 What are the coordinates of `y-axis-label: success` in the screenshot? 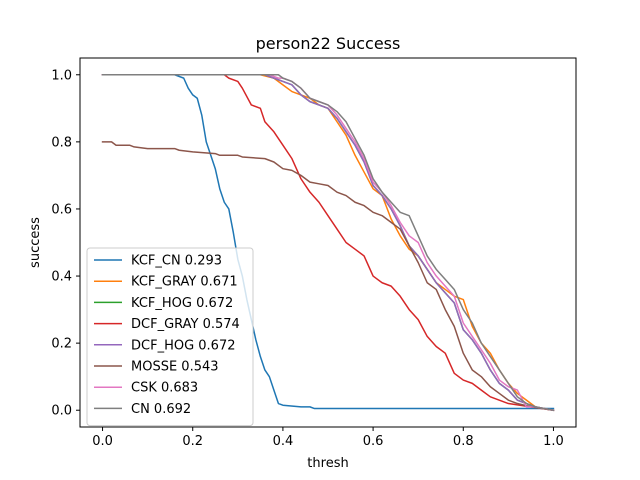 It's located at (35, 242).